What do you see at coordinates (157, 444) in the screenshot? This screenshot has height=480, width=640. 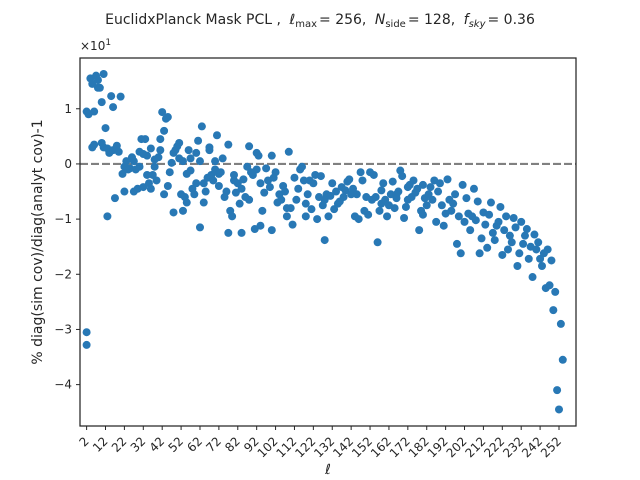 I see `x-tick-label: 42` at bounding box center [157, 444].